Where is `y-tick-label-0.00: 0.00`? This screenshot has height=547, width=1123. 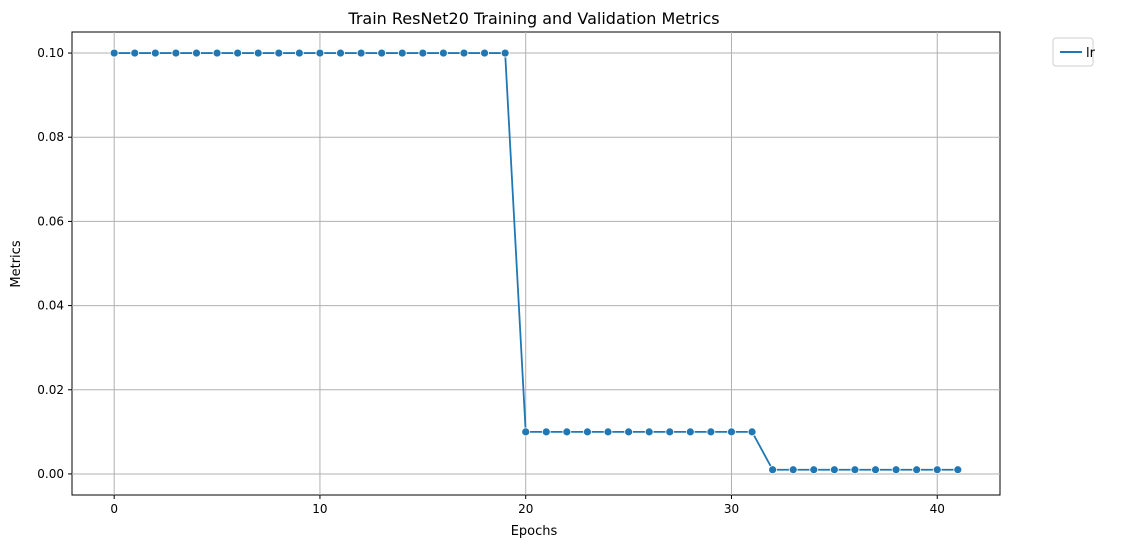
y-tick-label-0.00: 0.00 is located at coordinates (50, 474).